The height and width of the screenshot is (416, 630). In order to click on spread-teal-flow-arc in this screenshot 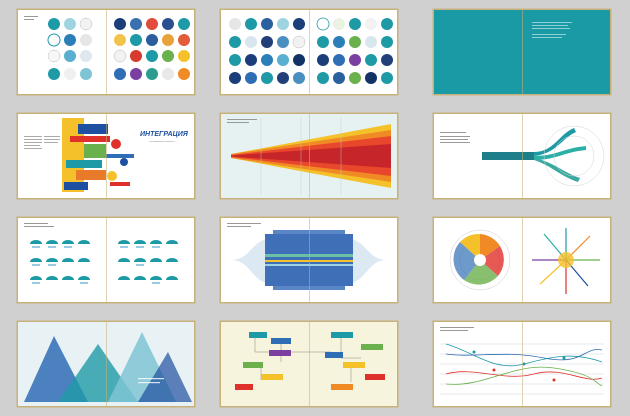, I will do `click(522, 156)`.